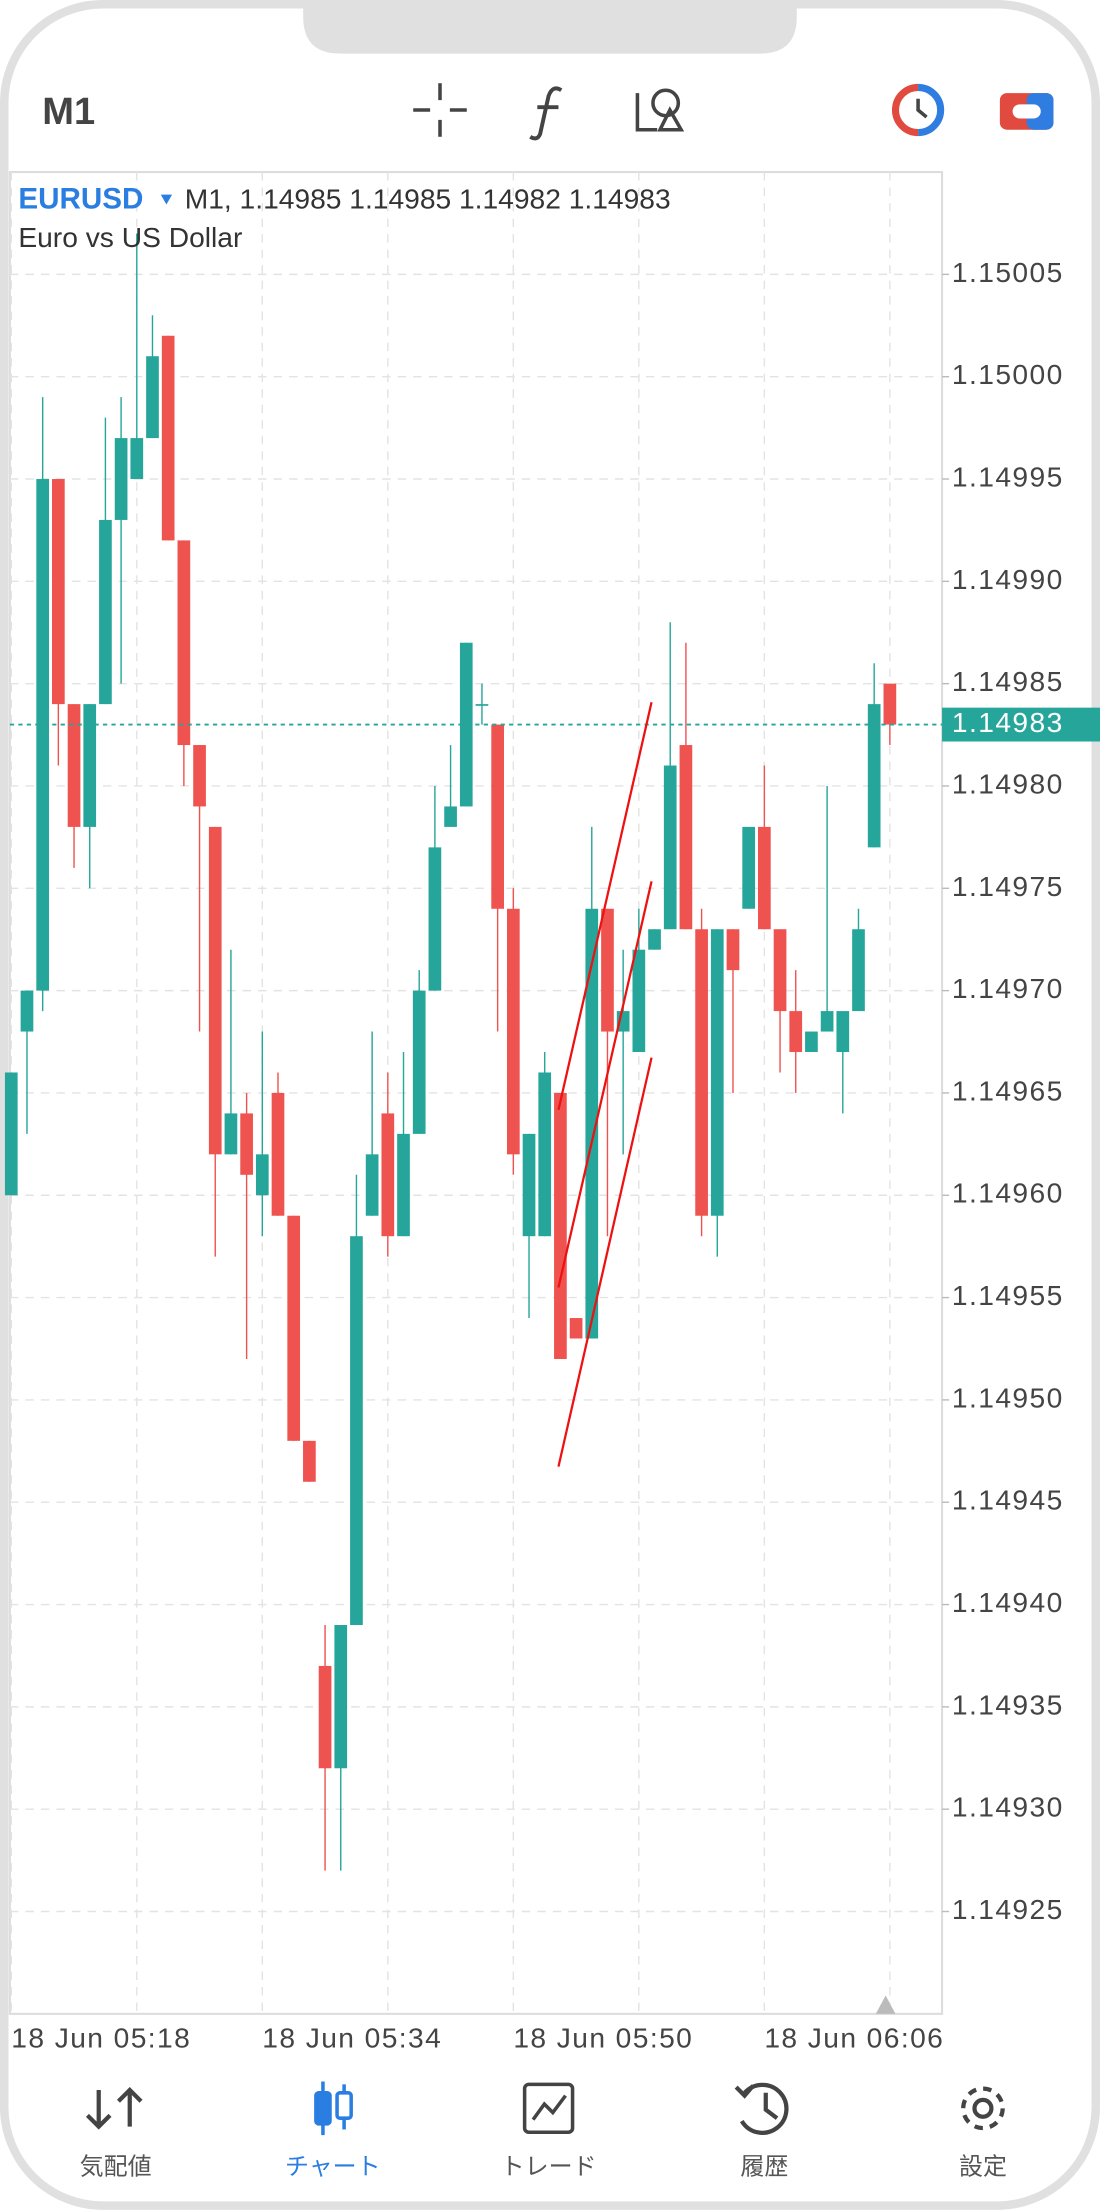 This screenshot has height=2210, width=1100. I want to click on y-tick-label: 1.14940, so click(1008, 1602).